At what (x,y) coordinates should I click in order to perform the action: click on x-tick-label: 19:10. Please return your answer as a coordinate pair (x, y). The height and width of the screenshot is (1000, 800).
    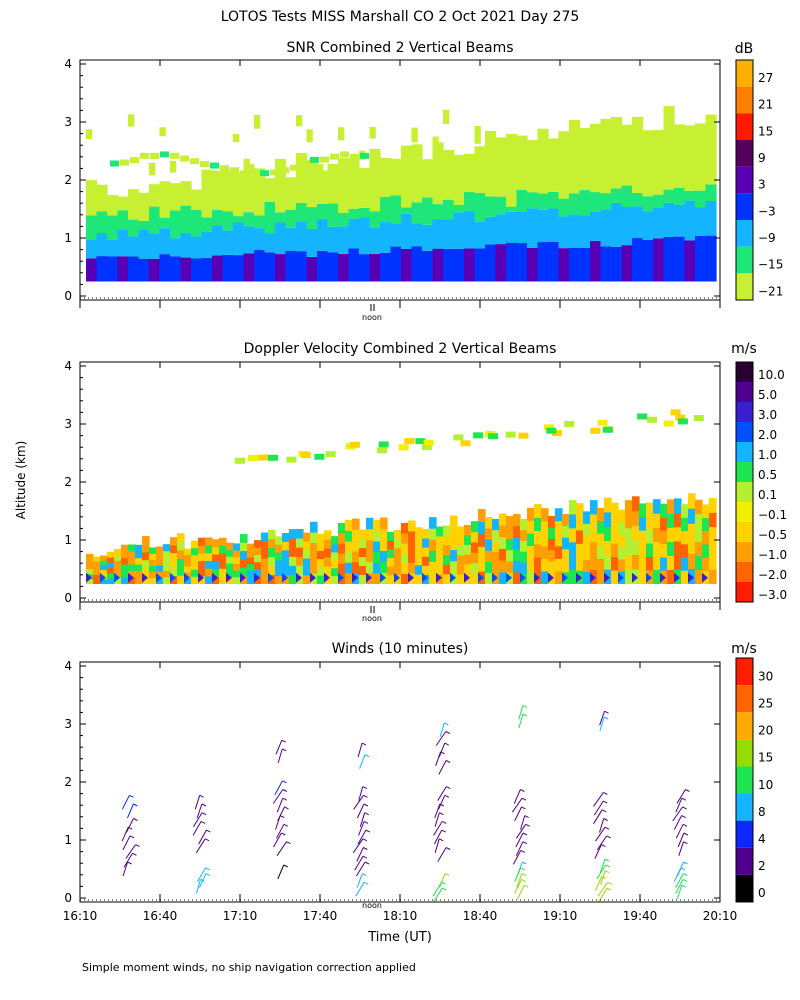
    Looking at the image, I should click on (560, 916).